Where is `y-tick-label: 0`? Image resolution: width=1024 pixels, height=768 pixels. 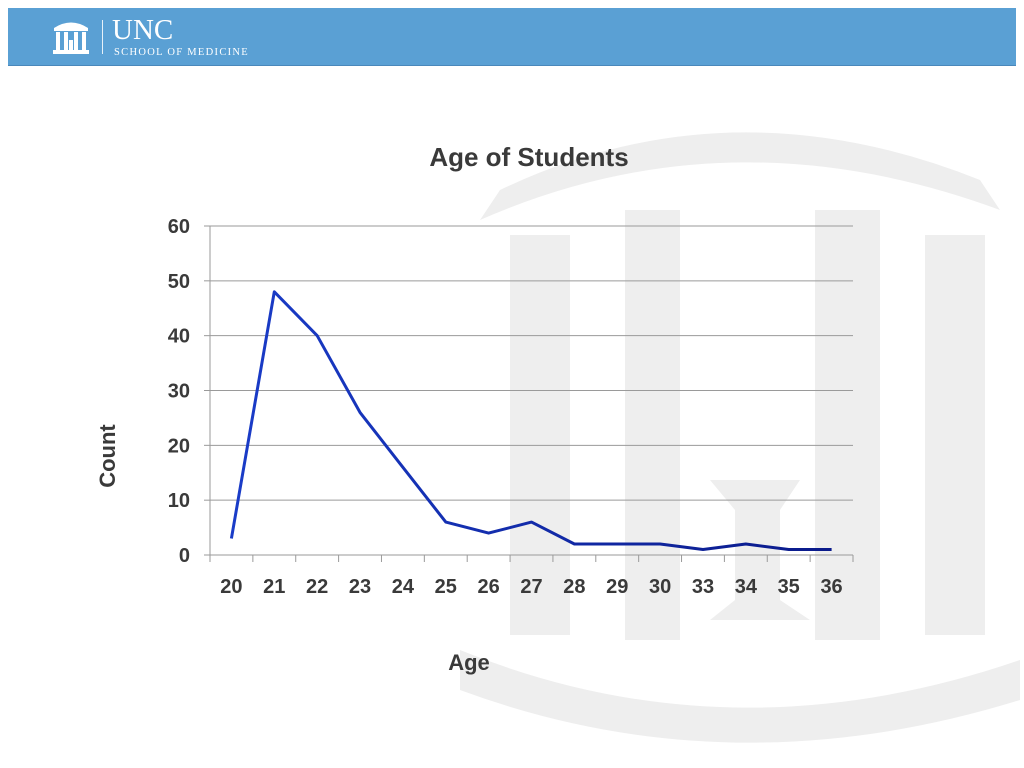
y-tick-label: 0 is located at coordinates (184, 556).